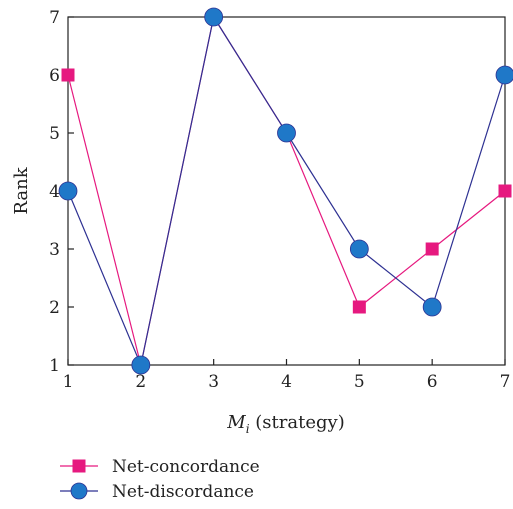  Describe the element at coordinates (186, 467) in the screenshot. I see `legend-label-1: Net-concordance` at that location.